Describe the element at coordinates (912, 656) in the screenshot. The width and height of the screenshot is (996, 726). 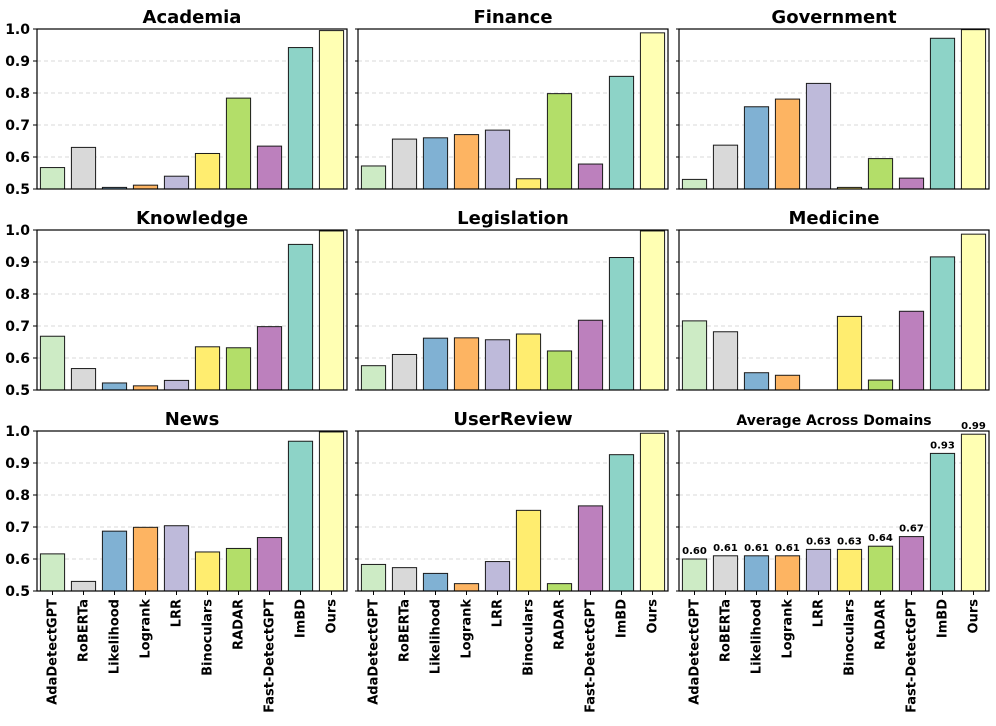
I see `x-tick-label: Fast-DetectGPT` at that location.